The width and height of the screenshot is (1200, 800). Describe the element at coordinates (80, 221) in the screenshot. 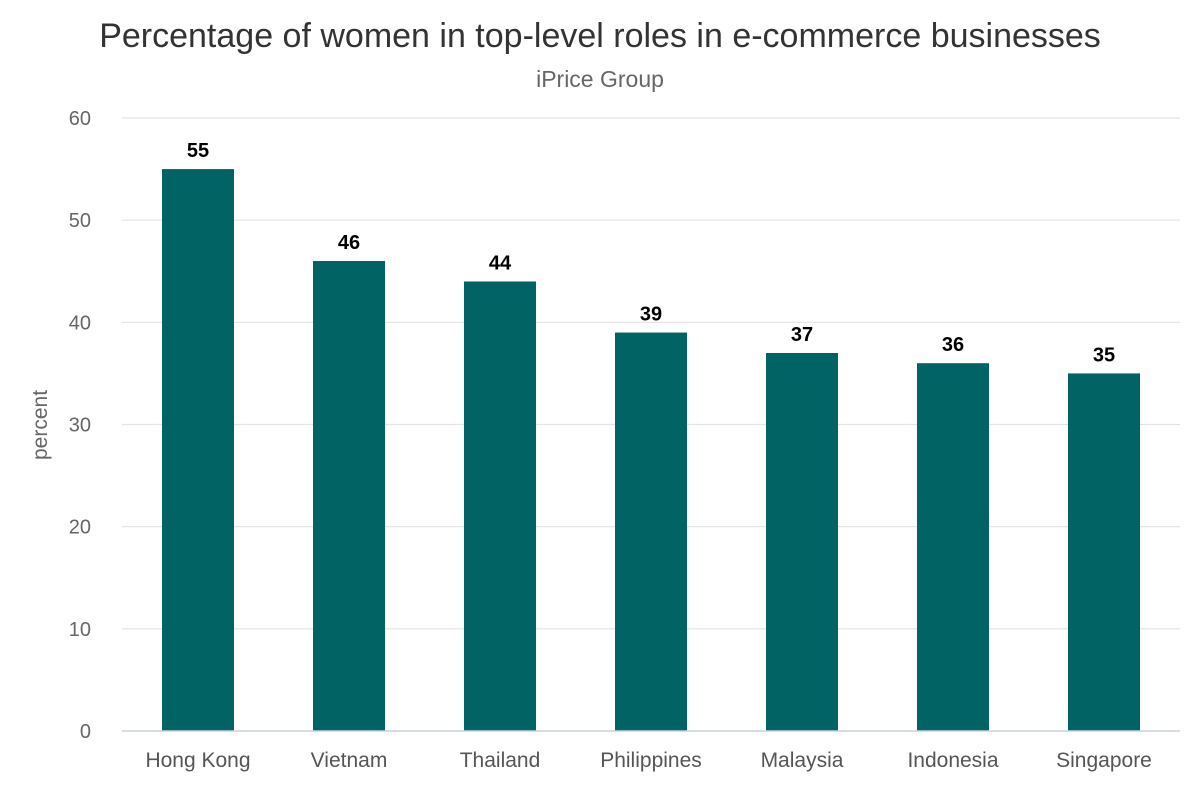

I see `y-tick-label: 50` at that location.